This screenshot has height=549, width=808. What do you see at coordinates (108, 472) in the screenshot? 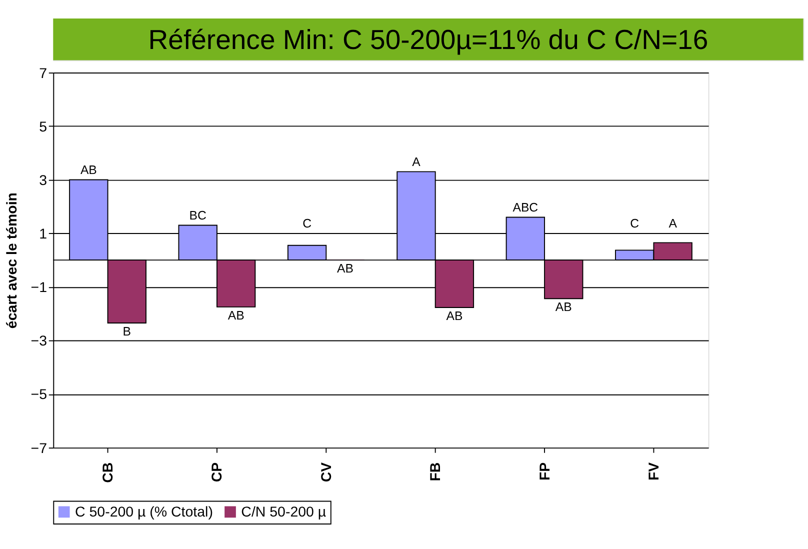
I see `x-tick-label: CB` at bounding box center [108, 472].